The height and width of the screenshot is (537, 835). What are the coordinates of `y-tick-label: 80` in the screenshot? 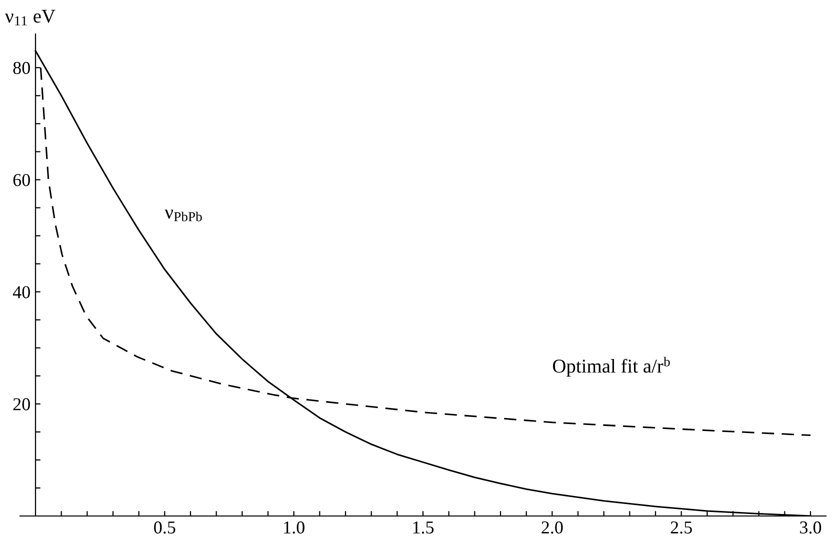 It's located at (21, 68).